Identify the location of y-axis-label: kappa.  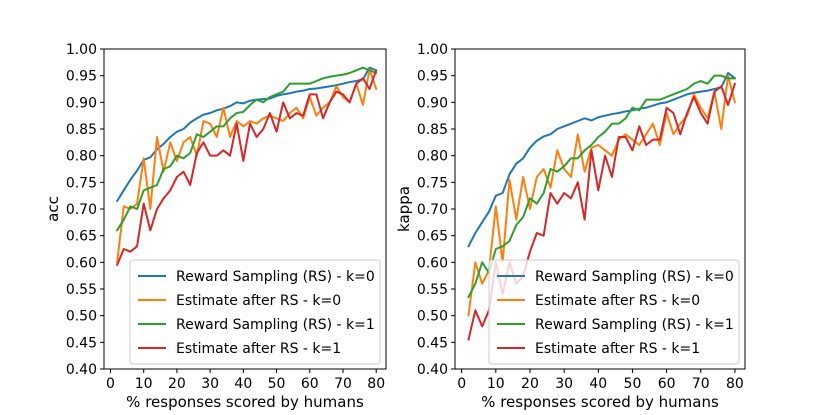
(404, 209).